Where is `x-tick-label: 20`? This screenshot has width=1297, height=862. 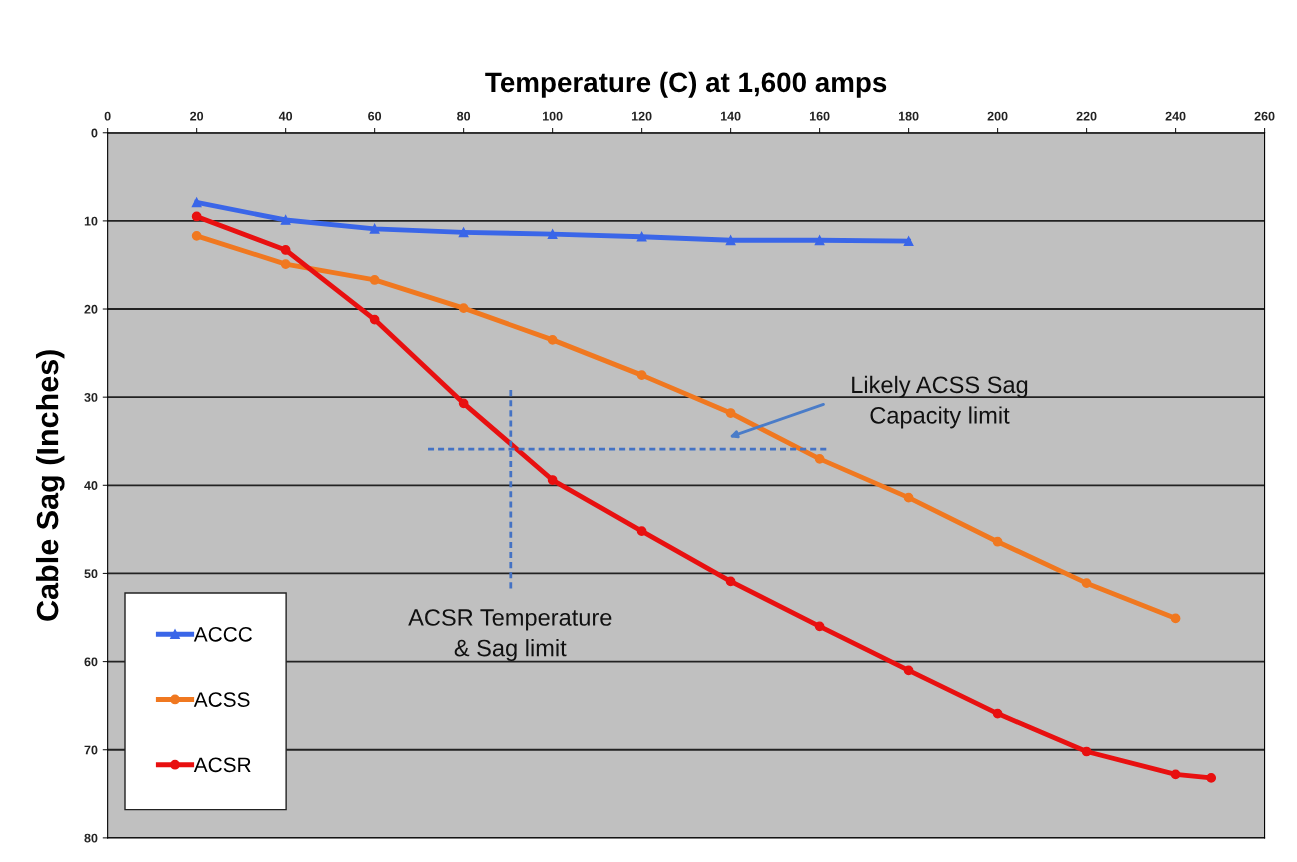
x-tick-label: 20 is located at coordinates (197, 116).